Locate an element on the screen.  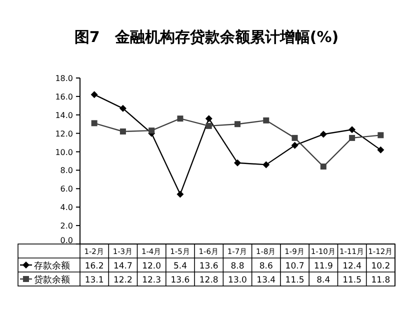
y-tick-label: 16.0 is located at coordinates (64, 97).